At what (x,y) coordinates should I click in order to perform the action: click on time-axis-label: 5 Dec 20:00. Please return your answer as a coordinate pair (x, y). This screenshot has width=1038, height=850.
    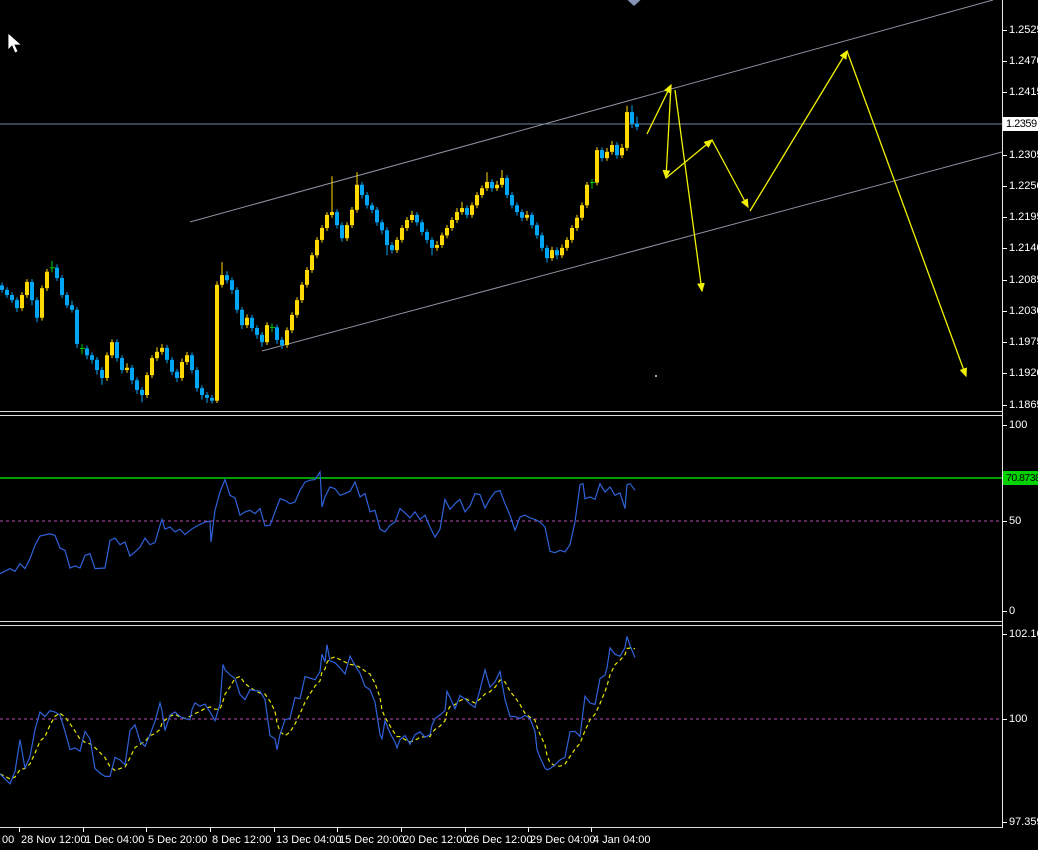
    Looking at the image, I should click on (178, 840).